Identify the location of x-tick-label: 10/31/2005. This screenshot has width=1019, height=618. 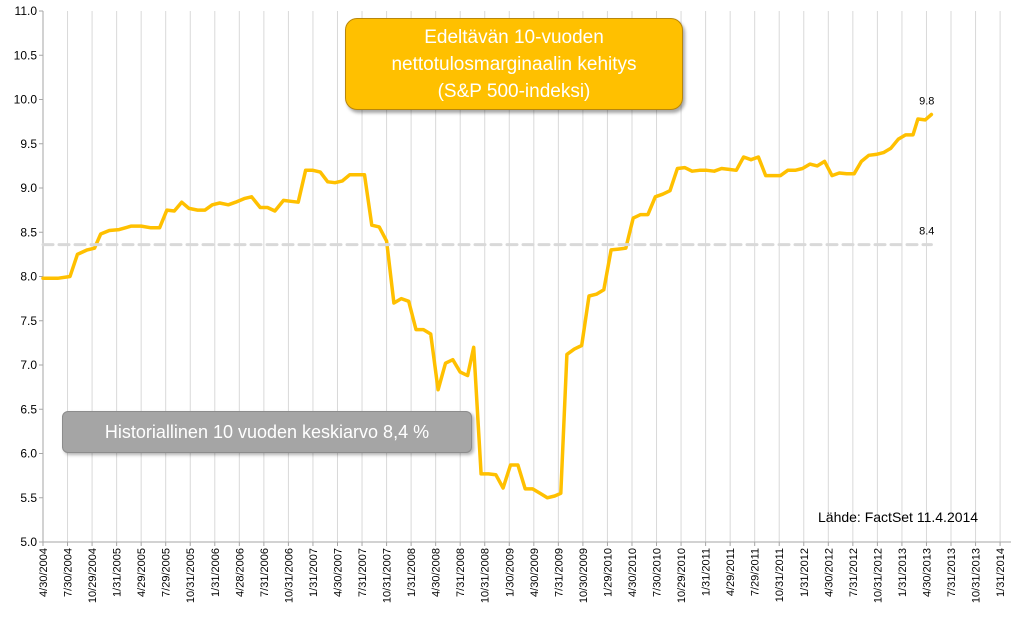
(191, 575).